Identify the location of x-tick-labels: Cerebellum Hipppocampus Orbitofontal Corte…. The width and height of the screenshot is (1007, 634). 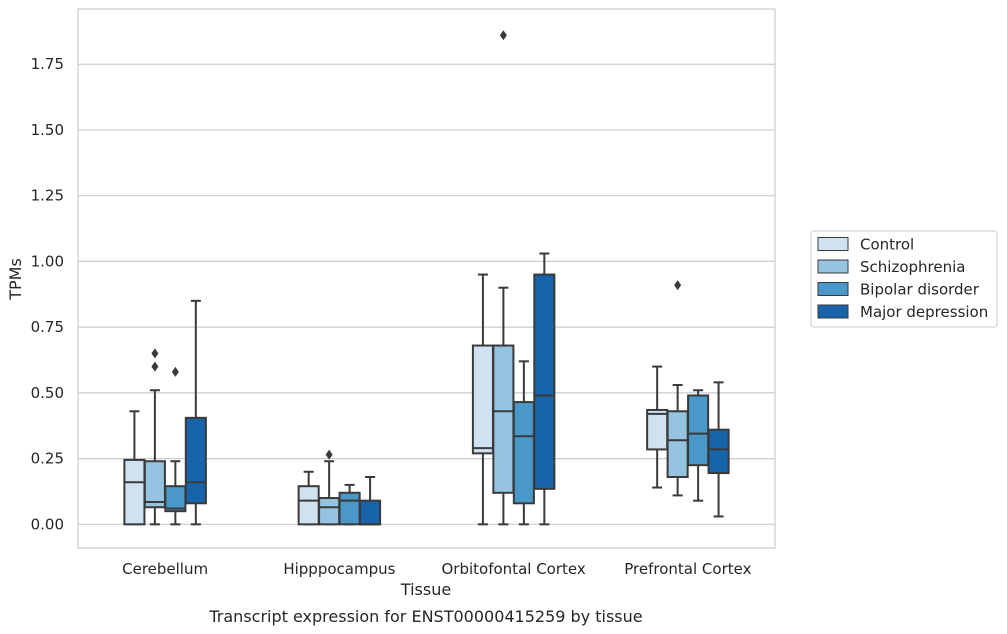
(436, 569).